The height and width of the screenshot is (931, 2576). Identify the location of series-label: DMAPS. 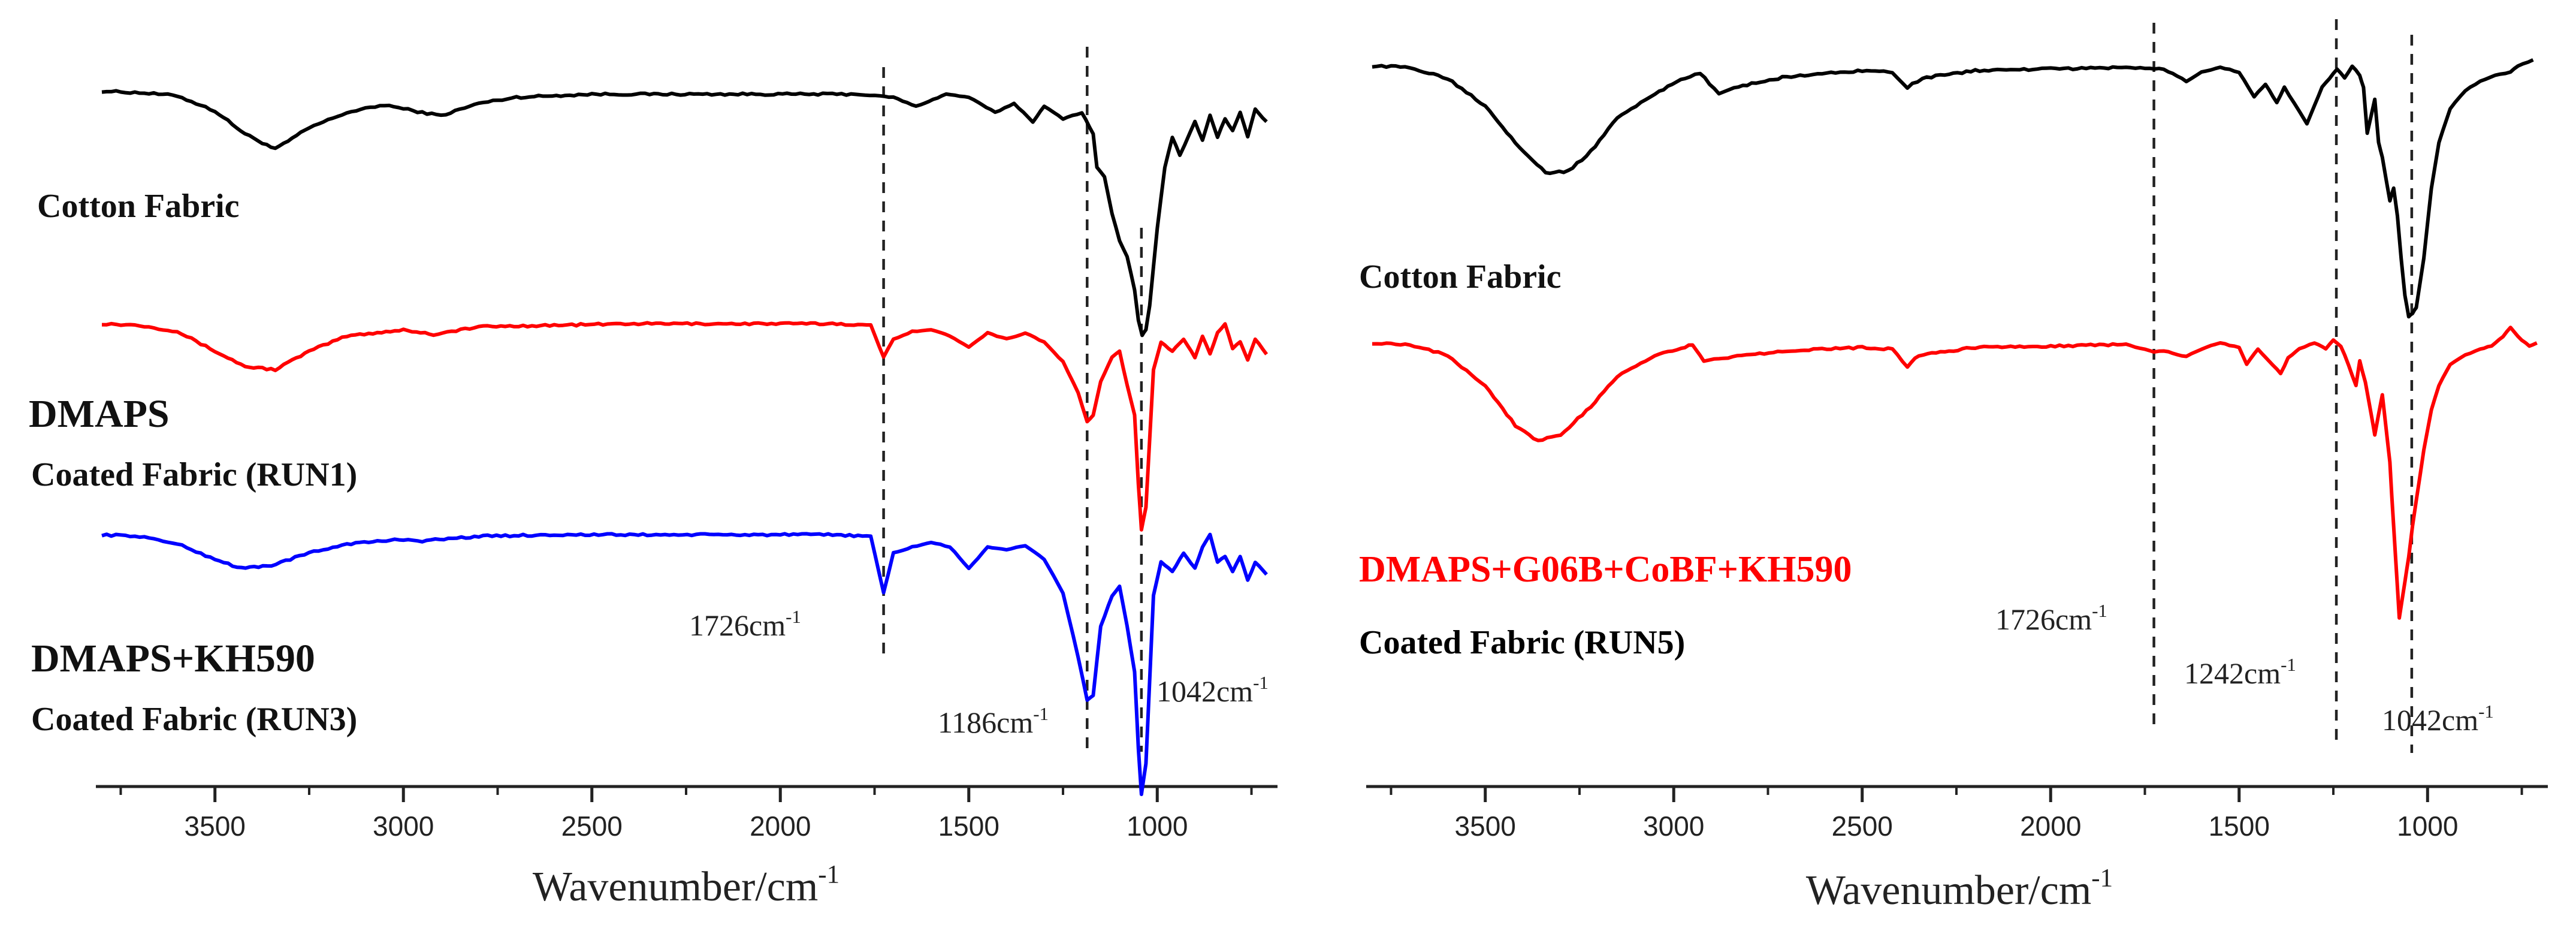
(100, 414).